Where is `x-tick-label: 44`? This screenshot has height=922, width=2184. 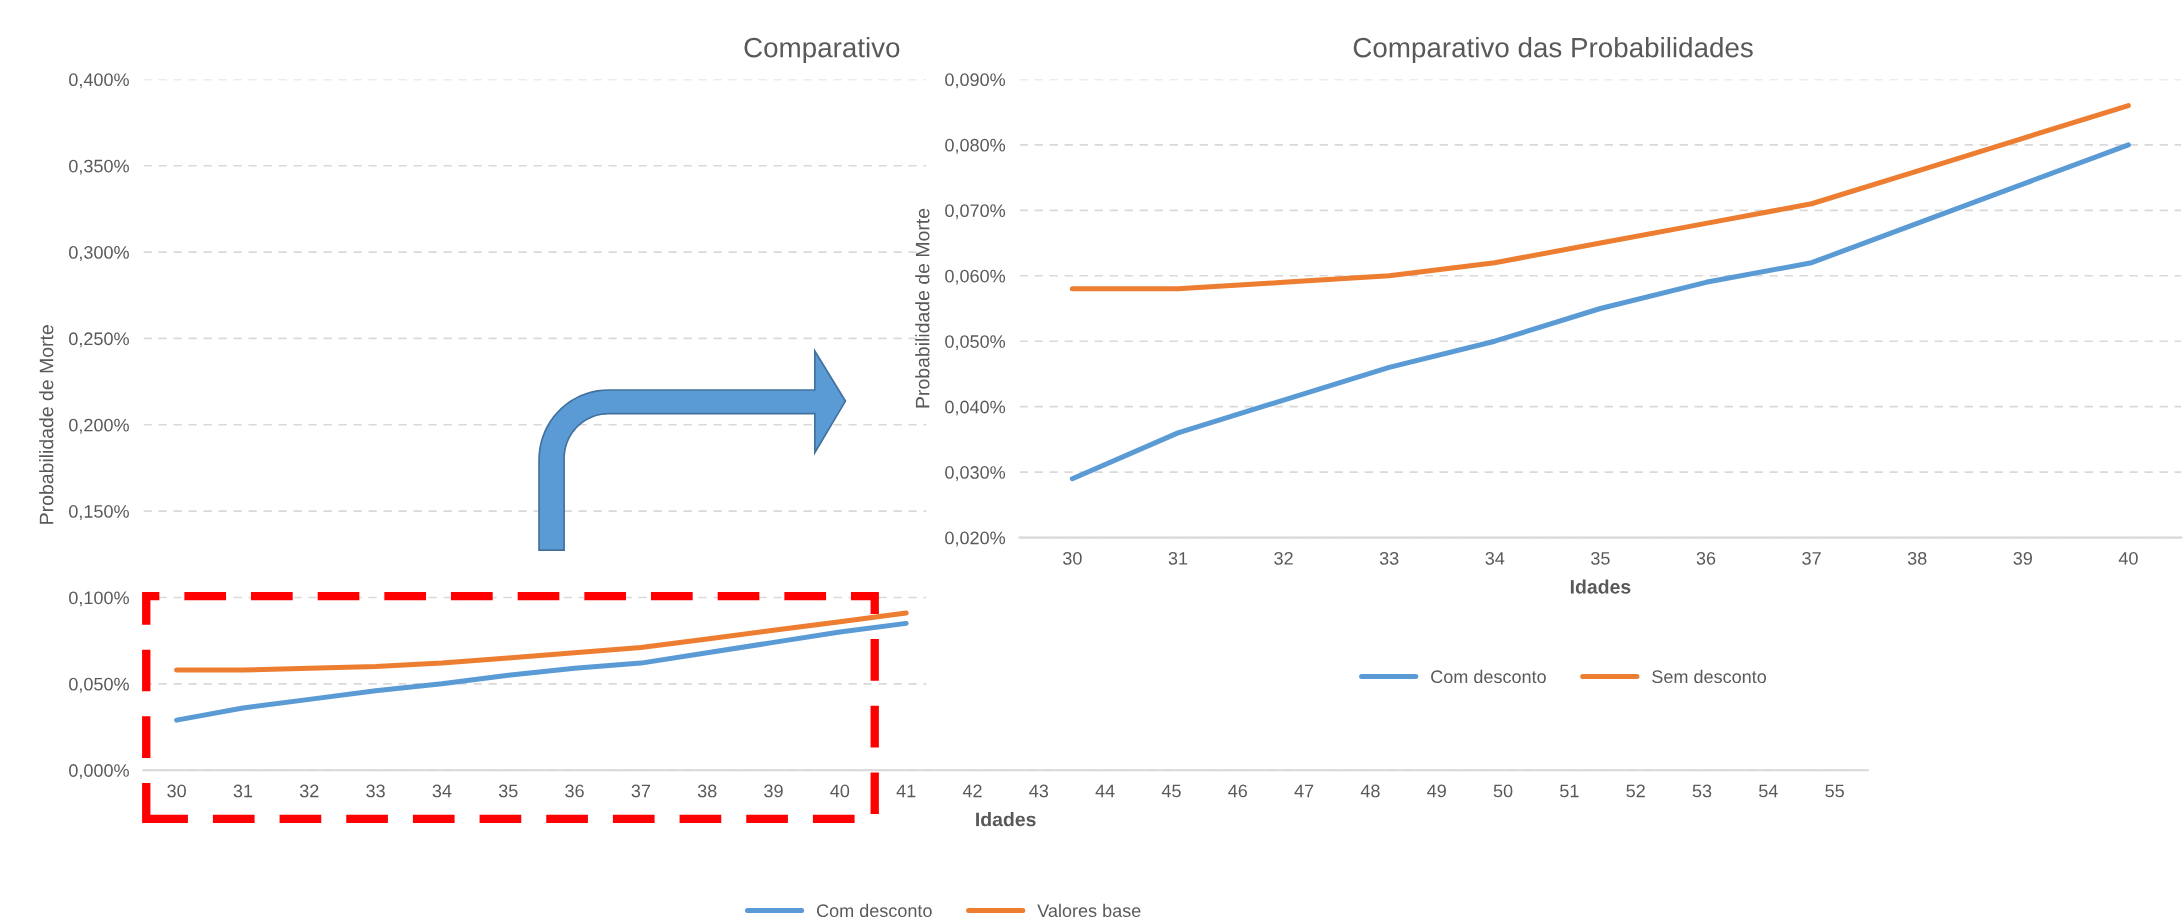
x-tick-label: 44 is located at coordinates (1105, 791).